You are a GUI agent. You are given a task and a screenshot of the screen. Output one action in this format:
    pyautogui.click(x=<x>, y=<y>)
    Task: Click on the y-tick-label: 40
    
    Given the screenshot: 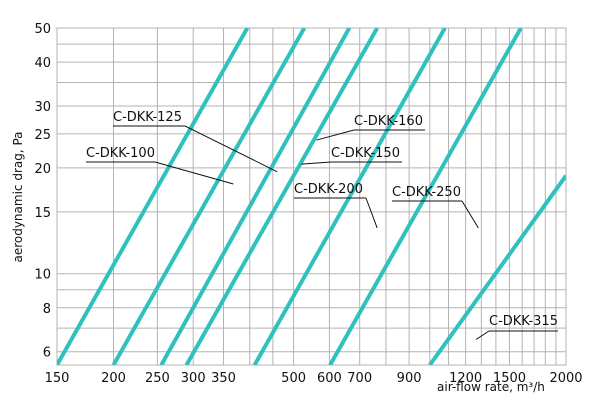 What is the action you would take?
    pyautogui.click(x=42, y=63)
    